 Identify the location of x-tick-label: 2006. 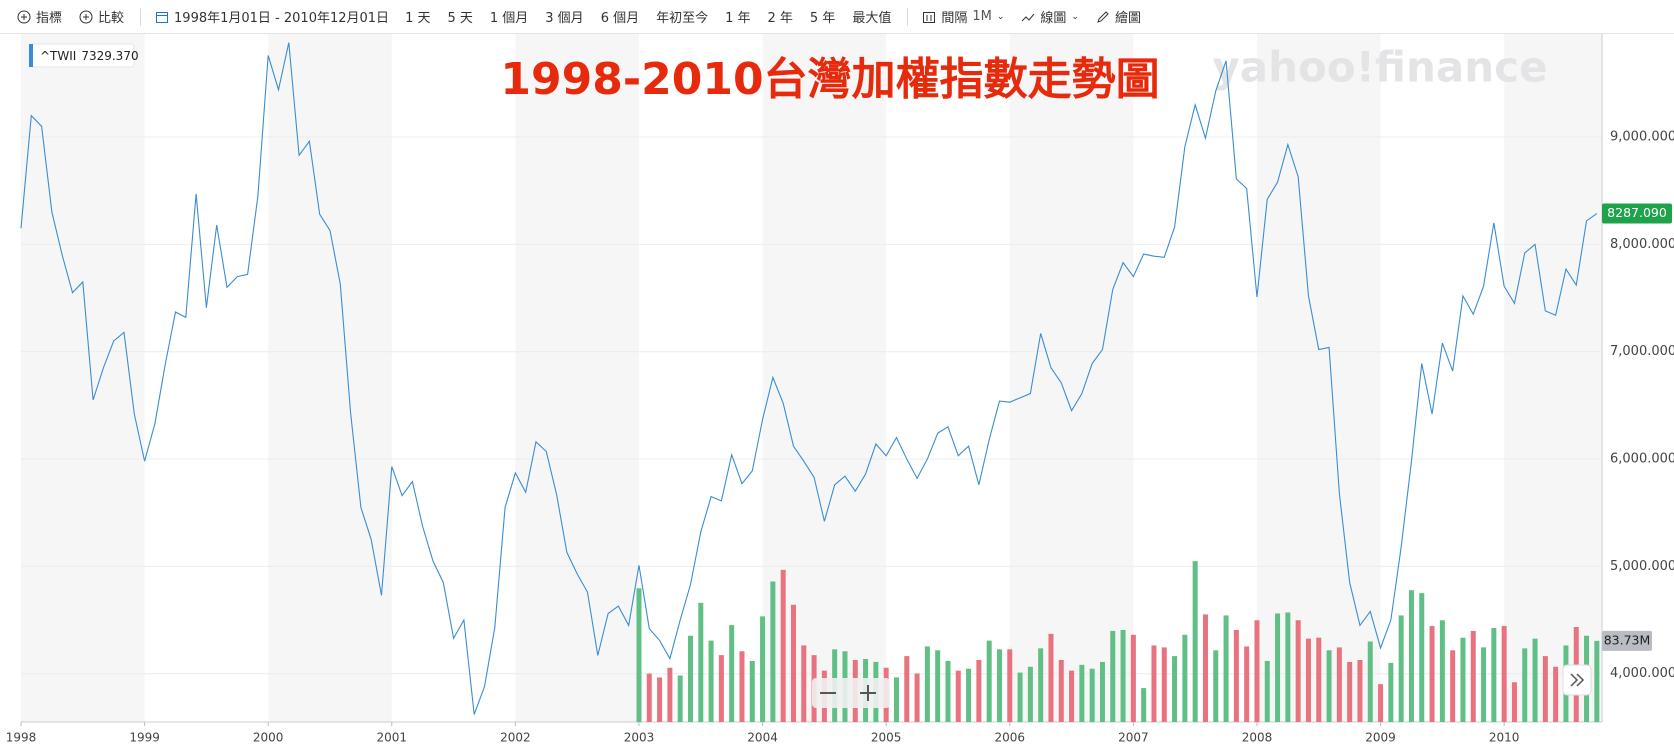
(1009, 738).